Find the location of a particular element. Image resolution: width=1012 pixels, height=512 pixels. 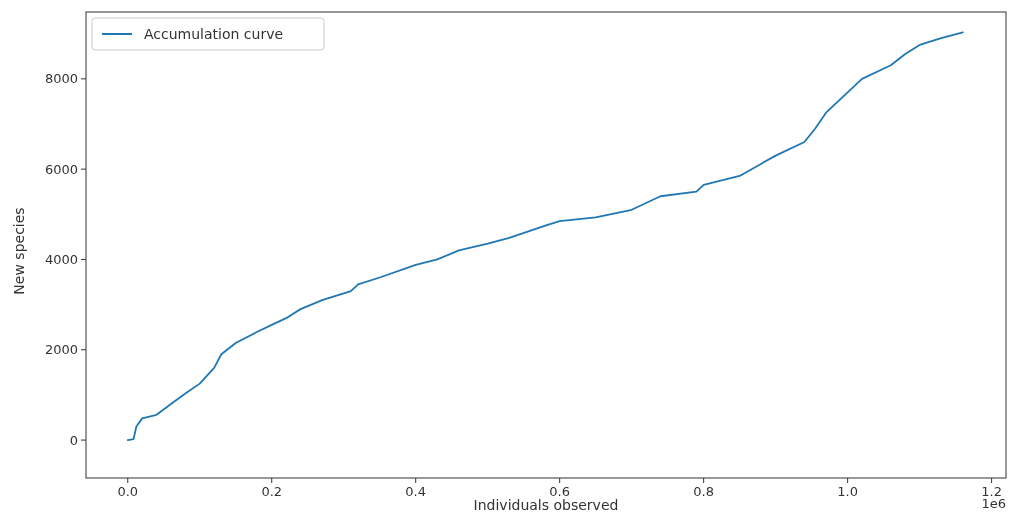

x-tick-label: 0.8 is located at coordinates (703, 491).